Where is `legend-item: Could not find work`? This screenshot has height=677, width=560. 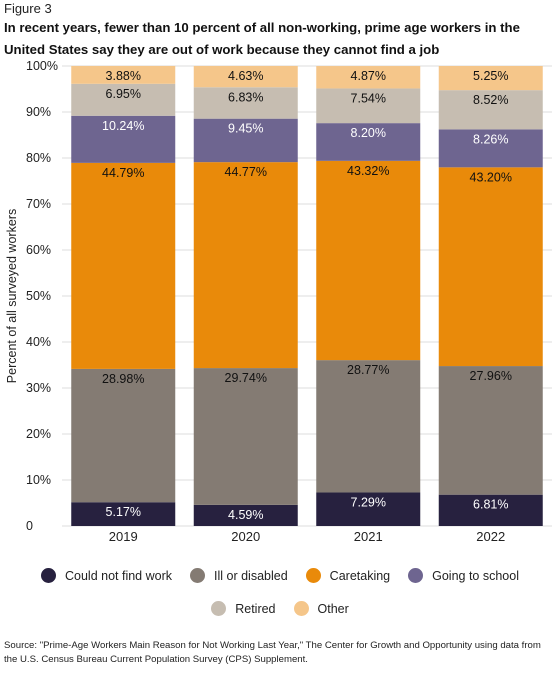
legend-item: Could not find work is located at coordinates (106, 575).